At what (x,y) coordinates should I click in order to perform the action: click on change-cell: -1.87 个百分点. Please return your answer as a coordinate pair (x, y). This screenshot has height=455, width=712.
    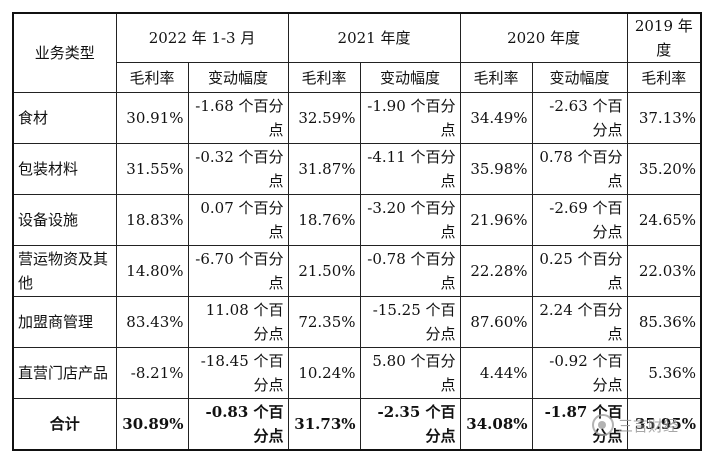
    Looking at the image, I should click on (579, 424).